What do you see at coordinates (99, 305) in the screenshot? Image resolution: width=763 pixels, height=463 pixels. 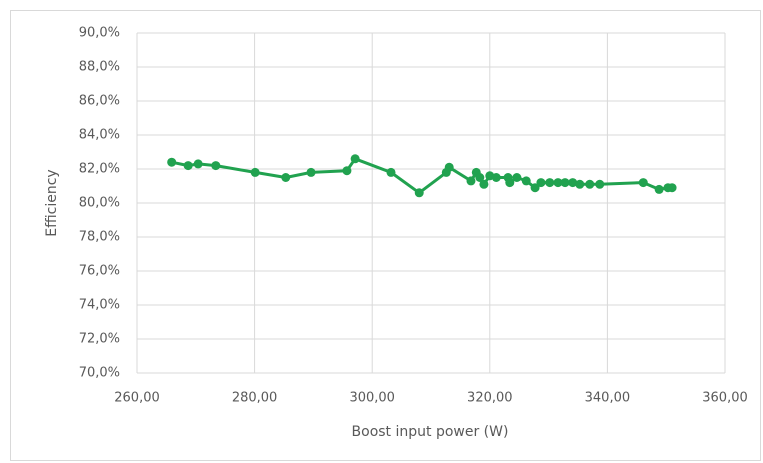 I see `y-tick-label: 74,0%` at bounding box center [99, 305].